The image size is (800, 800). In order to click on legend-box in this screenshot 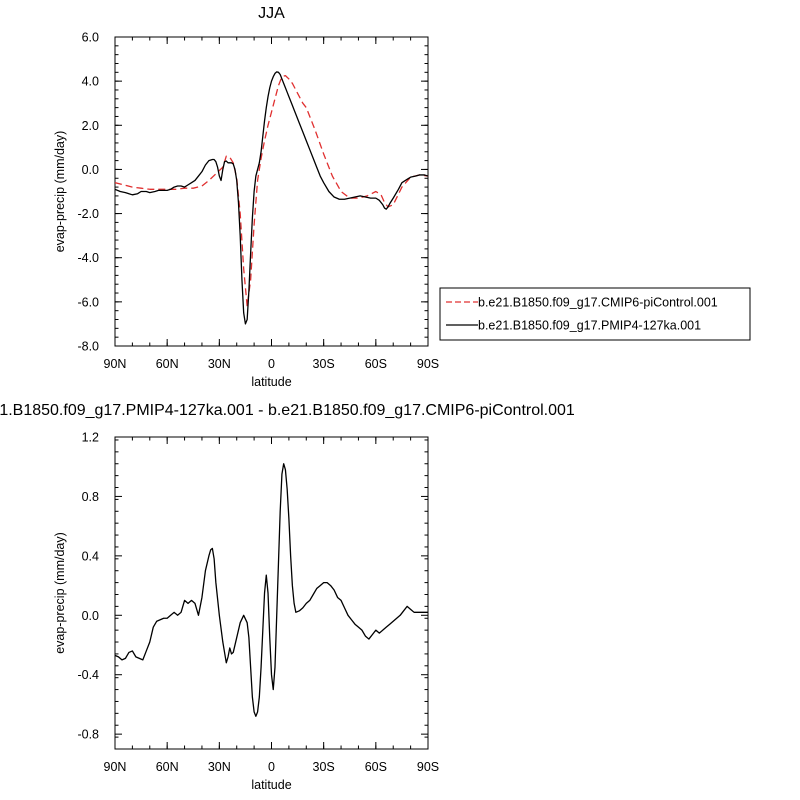, I will do `click(595, 314)`.